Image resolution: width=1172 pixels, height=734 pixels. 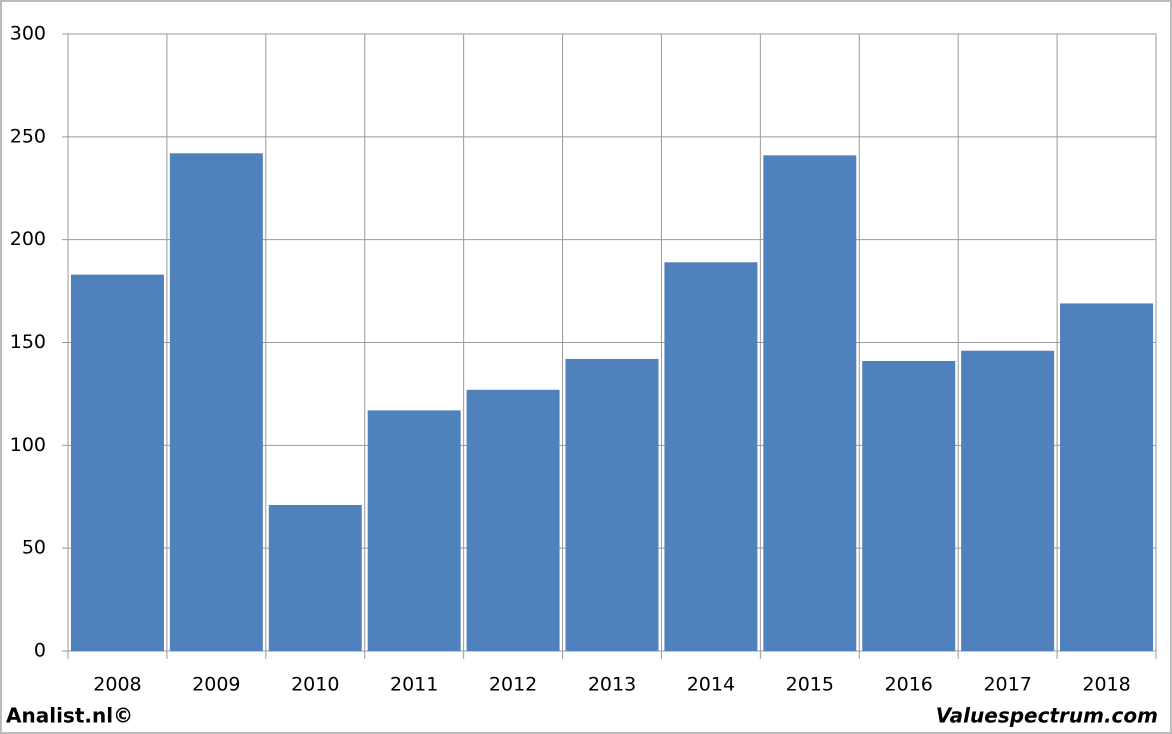 What do you see at coordinates (414, 685) in the screenshot?
I see `x-tick-label: 2011` at bounding box center [414, 685].